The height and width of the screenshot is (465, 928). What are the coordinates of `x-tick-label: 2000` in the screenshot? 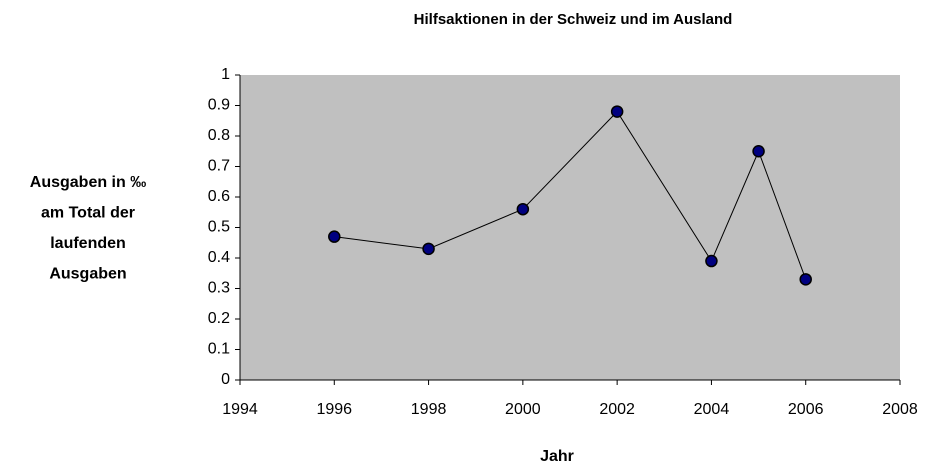 It's located at (523, 409).